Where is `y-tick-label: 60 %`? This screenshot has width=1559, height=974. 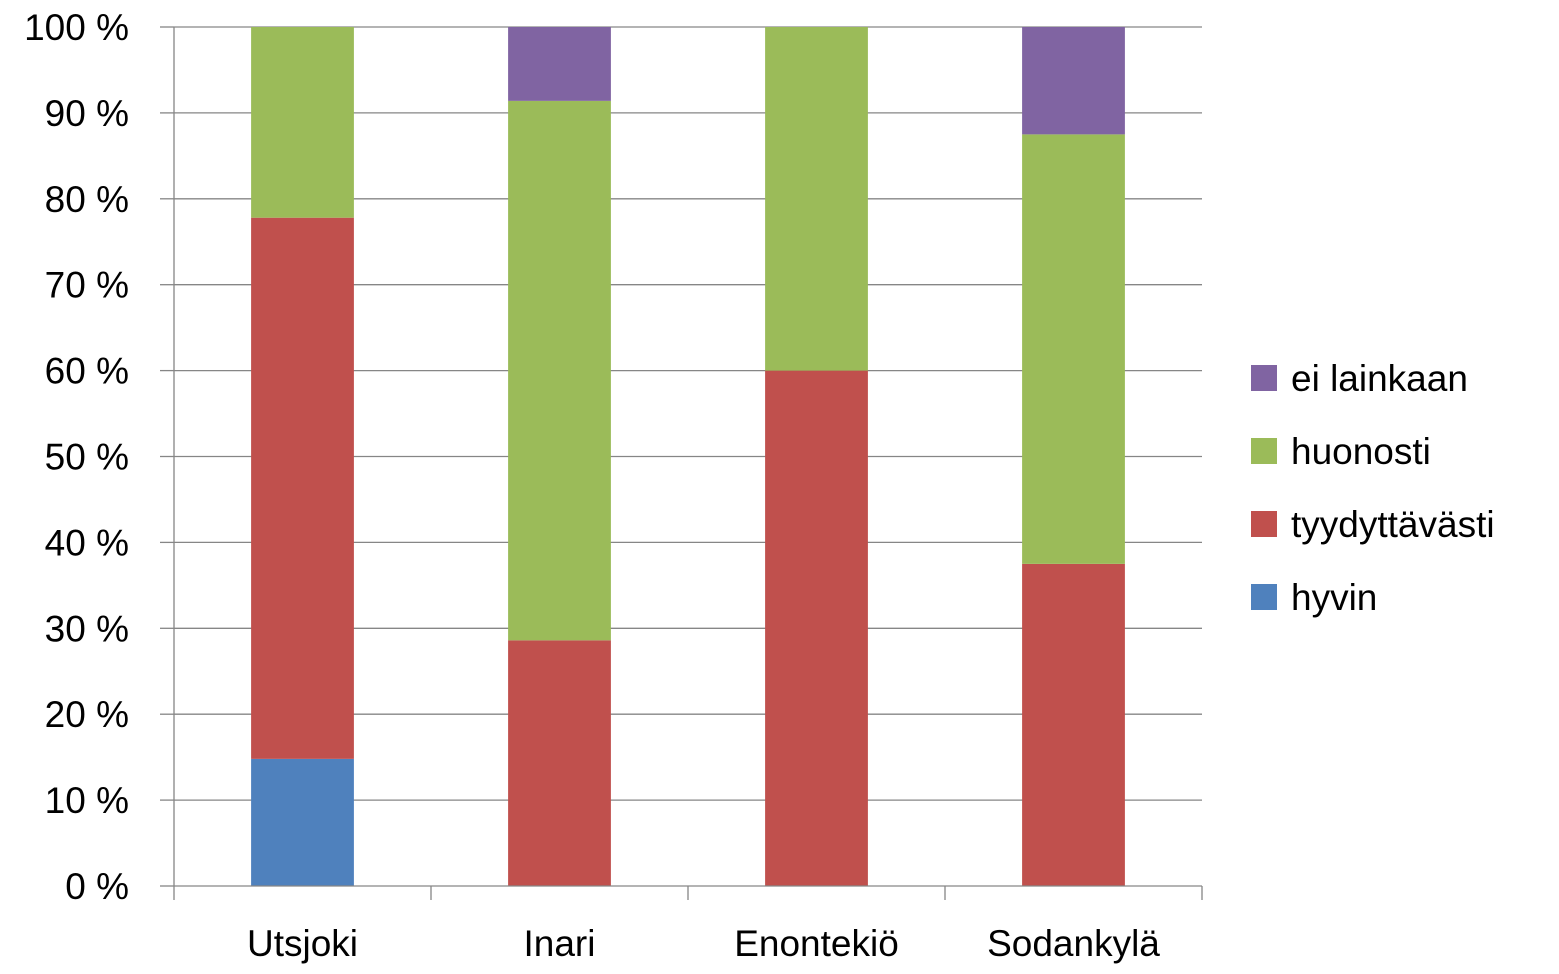 y-tick-label: 60 % is located at coordinates (87, 371).